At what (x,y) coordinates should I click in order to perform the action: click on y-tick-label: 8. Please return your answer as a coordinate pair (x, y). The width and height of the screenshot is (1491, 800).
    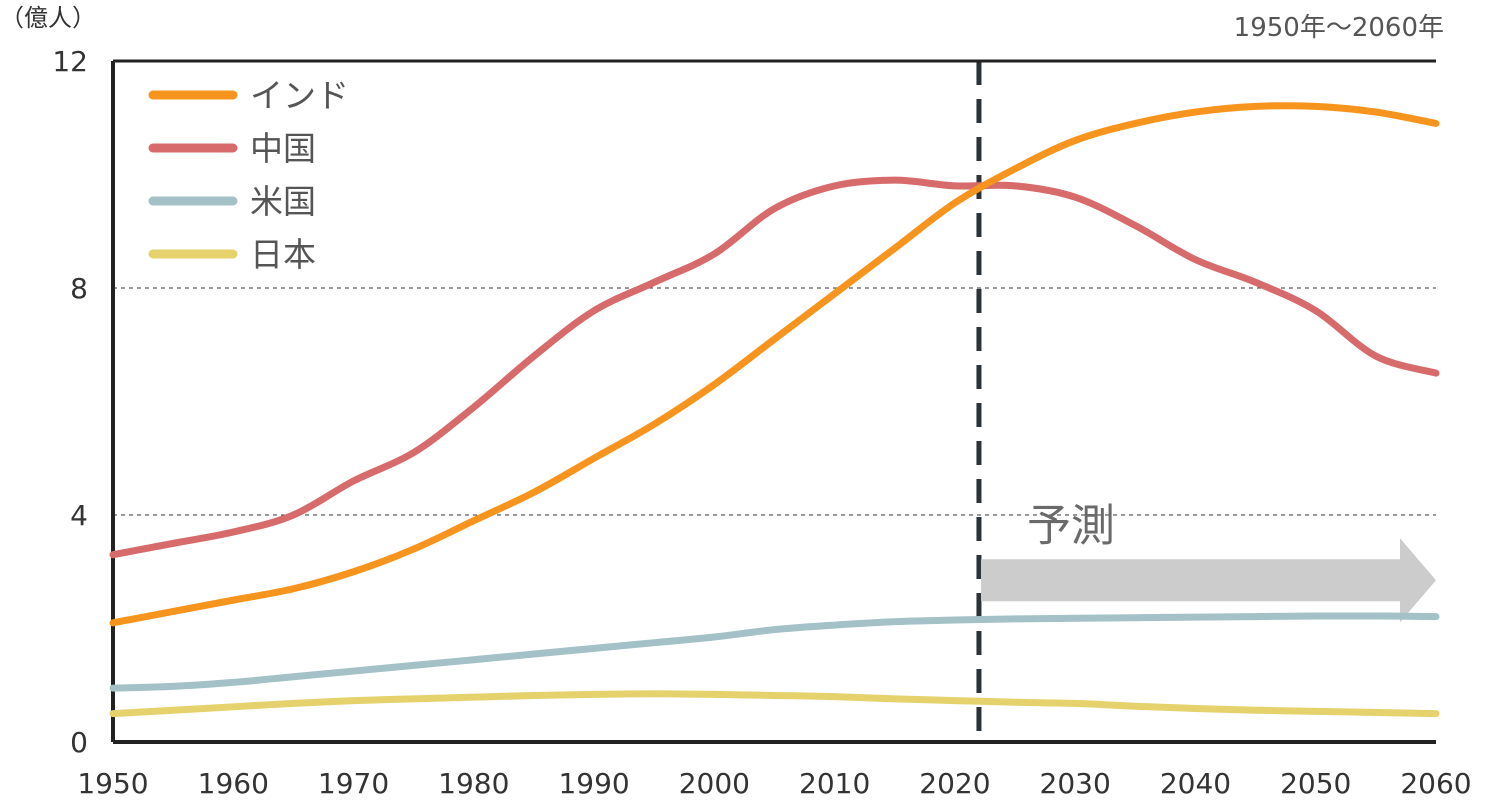
    Looking at the image, I should click on (79, 288).